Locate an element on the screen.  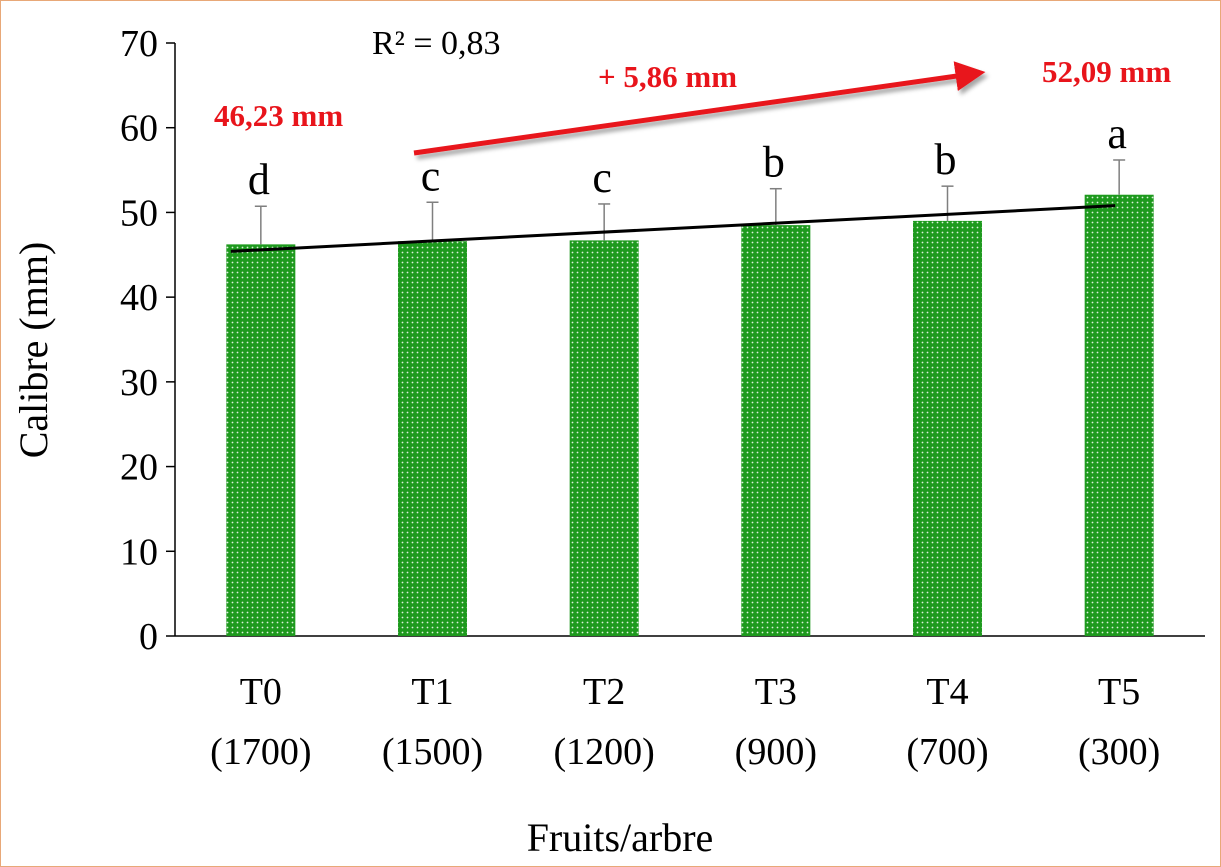
y-tick-label: 30 is located at coordinates (139, 383).